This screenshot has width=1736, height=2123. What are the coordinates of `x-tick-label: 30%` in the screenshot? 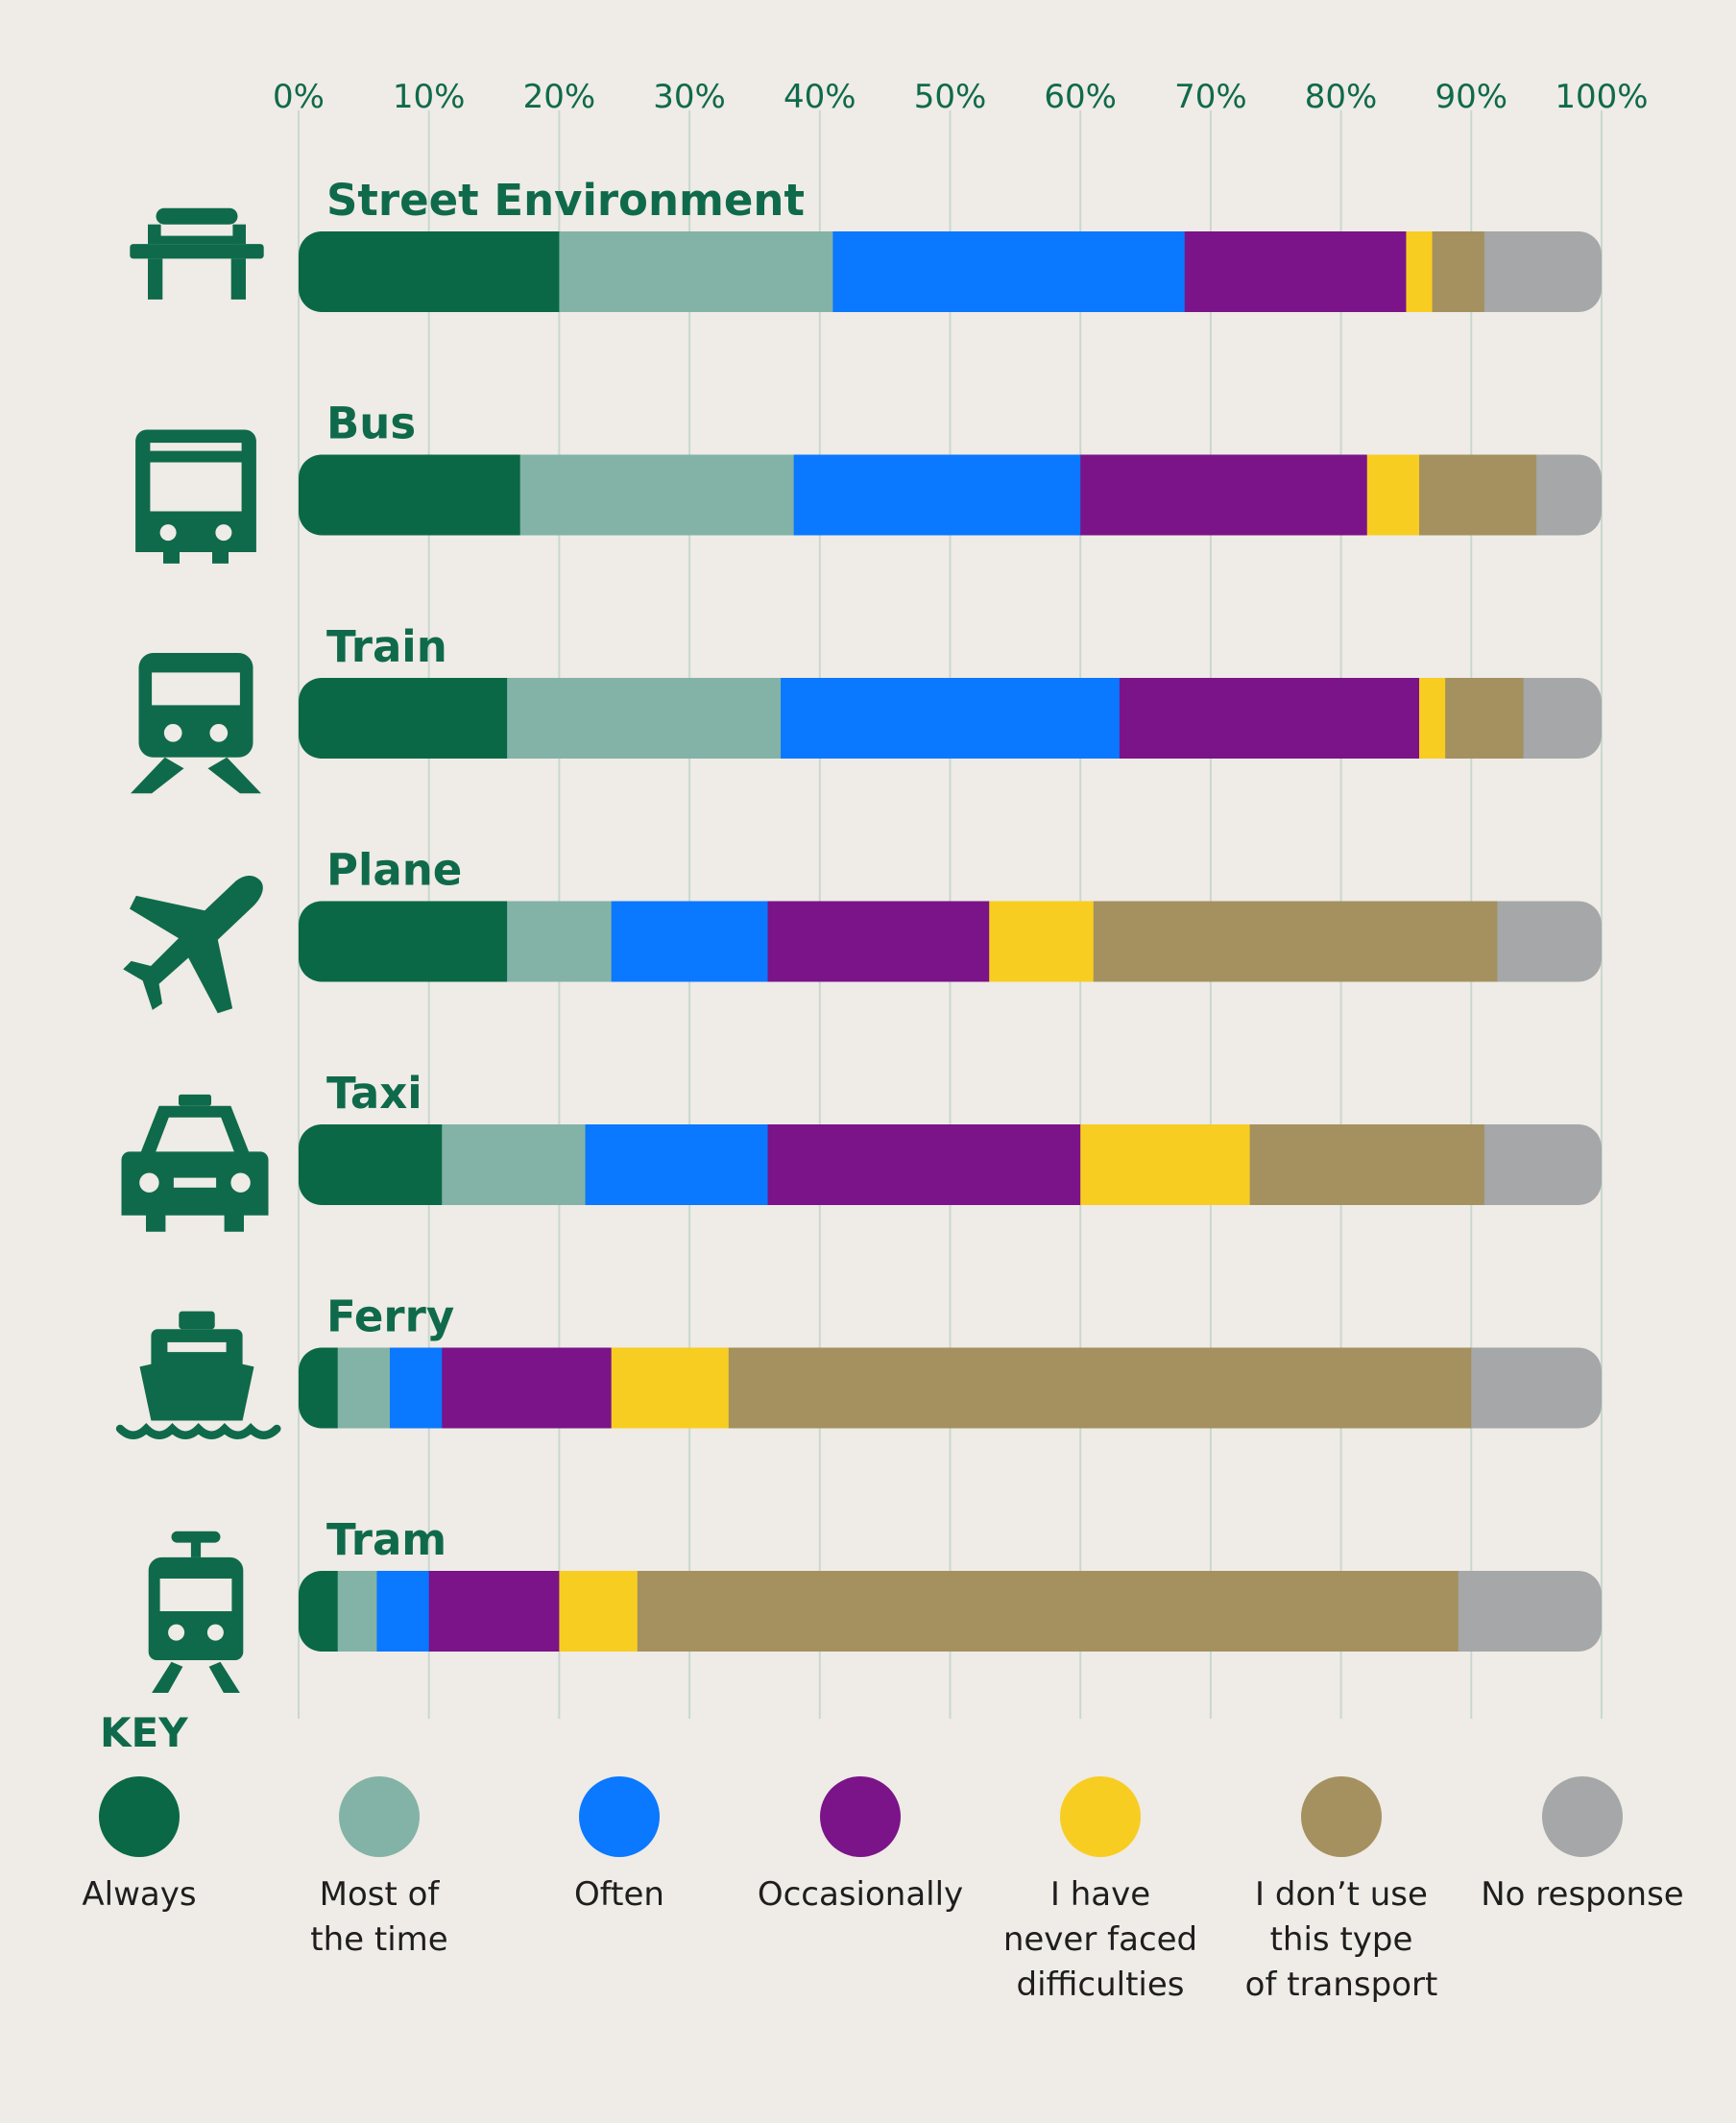 It's located at (689, 97).